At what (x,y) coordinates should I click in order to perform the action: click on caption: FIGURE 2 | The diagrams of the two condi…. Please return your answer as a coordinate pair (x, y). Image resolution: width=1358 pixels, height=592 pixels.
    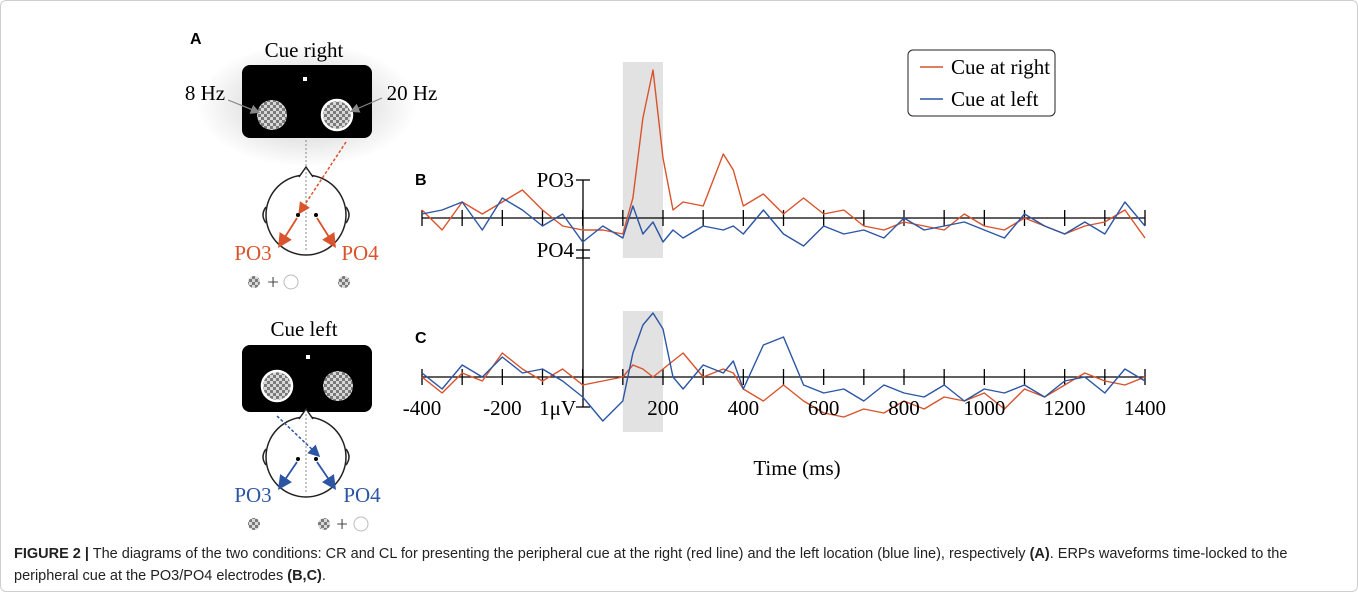
    Looking at the image, I should click on (679, 565).